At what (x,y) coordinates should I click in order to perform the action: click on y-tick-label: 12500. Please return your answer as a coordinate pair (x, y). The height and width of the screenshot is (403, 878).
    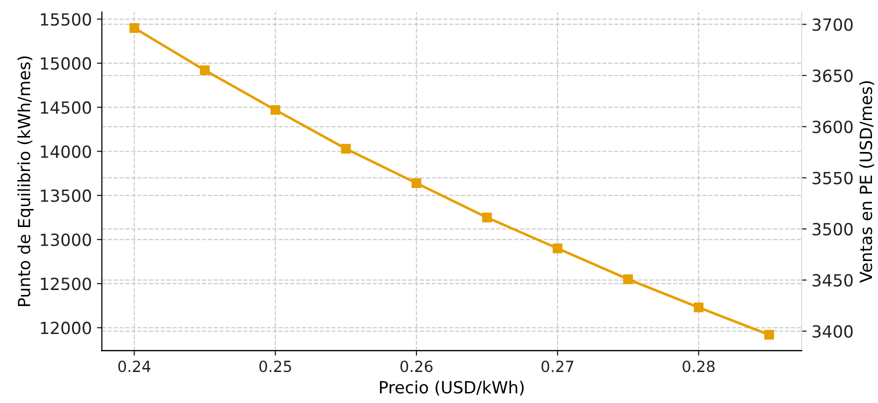
    Looking at the image, I should click on (66, 284).